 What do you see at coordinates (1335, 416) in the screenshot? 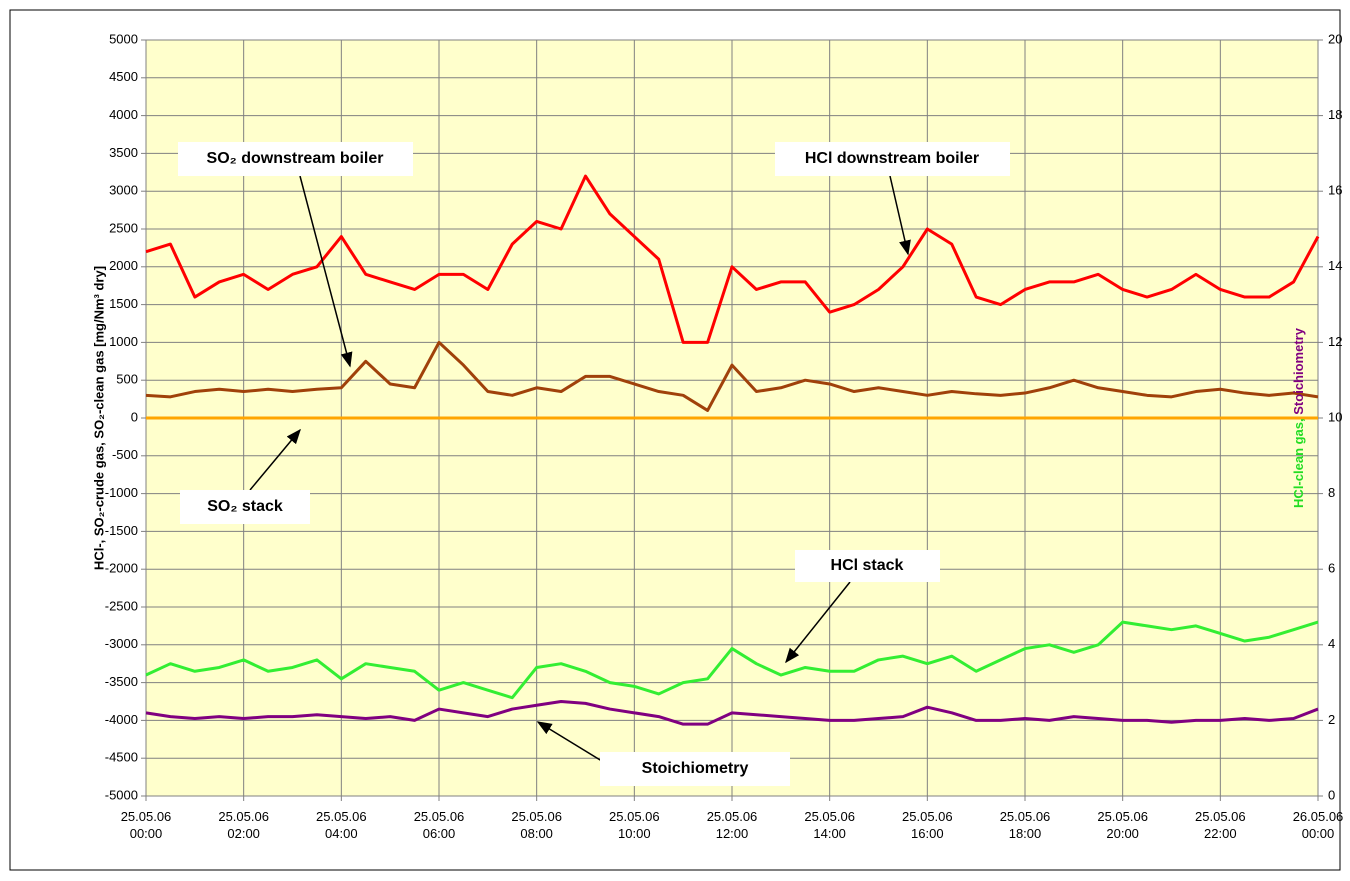
I see `y2-tick-label: 10` at bounding box center [1335, 416].